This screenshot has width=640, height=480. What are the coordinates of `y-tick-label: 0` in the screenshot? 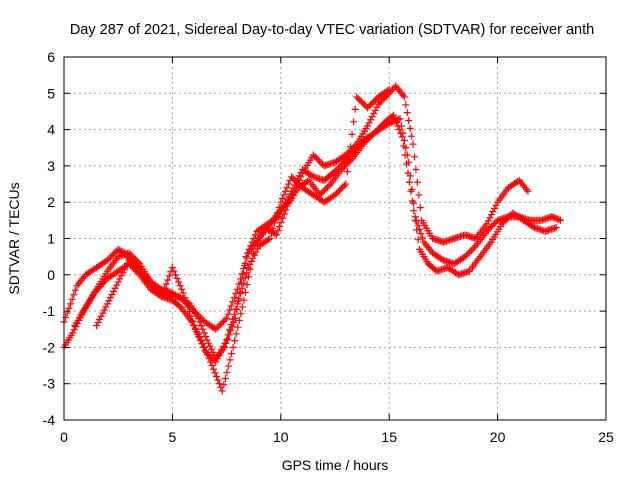 It's located at (51, 275).